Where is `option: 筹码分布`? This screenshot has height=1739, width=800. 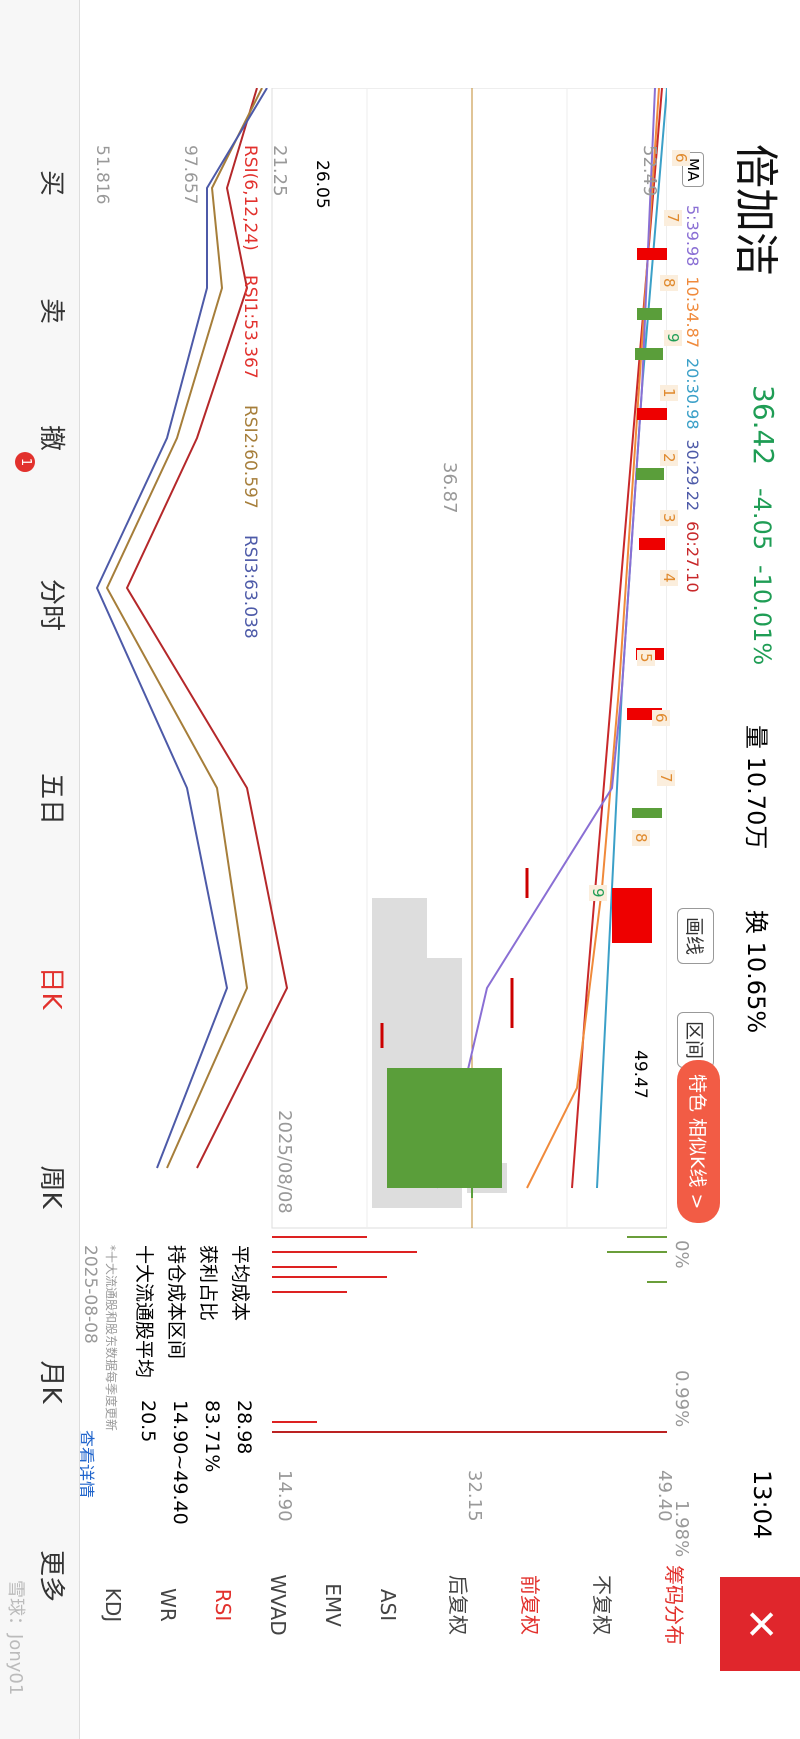
option: 筹码分布 is located at coordinates (674, 1605).